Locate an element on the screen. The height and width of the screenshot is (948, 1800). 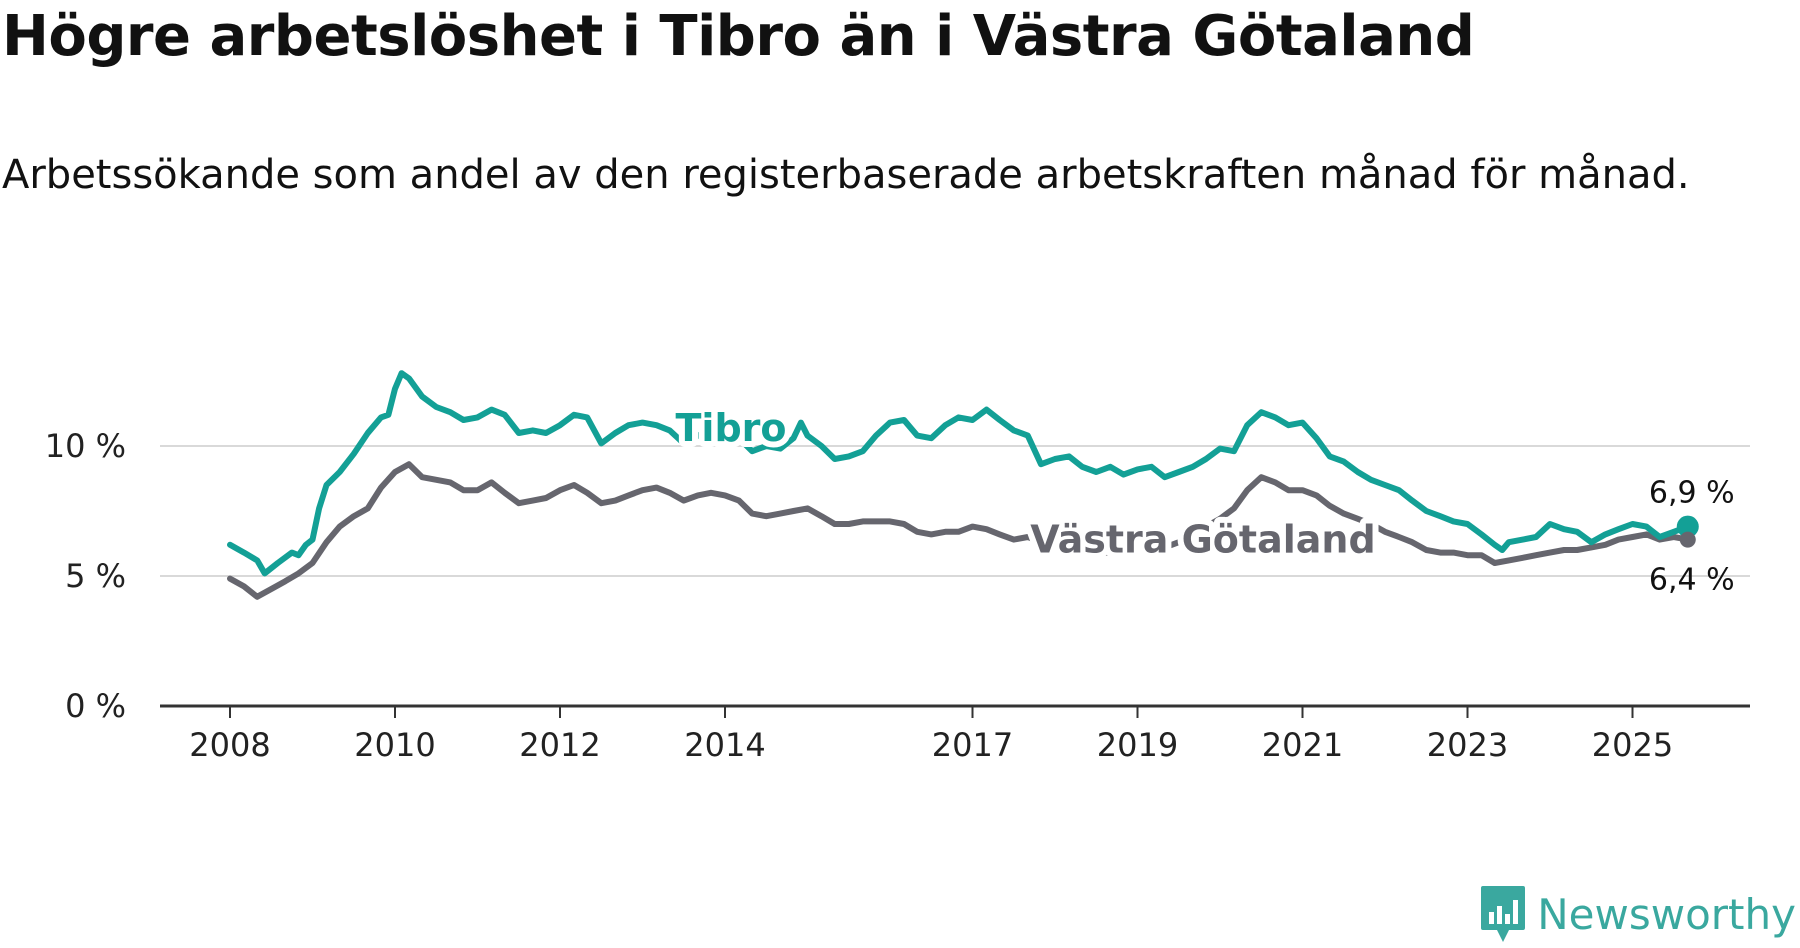
series-name-label: Västra Götaland is located at coordinates (1202, 540).